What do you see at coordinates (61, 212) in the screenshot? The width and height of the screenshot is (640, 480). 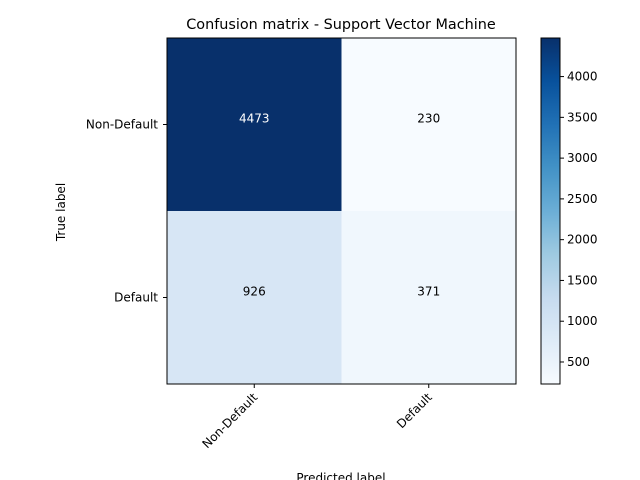 I see `y-axis-label: True label` at bounding box center [61, 212].